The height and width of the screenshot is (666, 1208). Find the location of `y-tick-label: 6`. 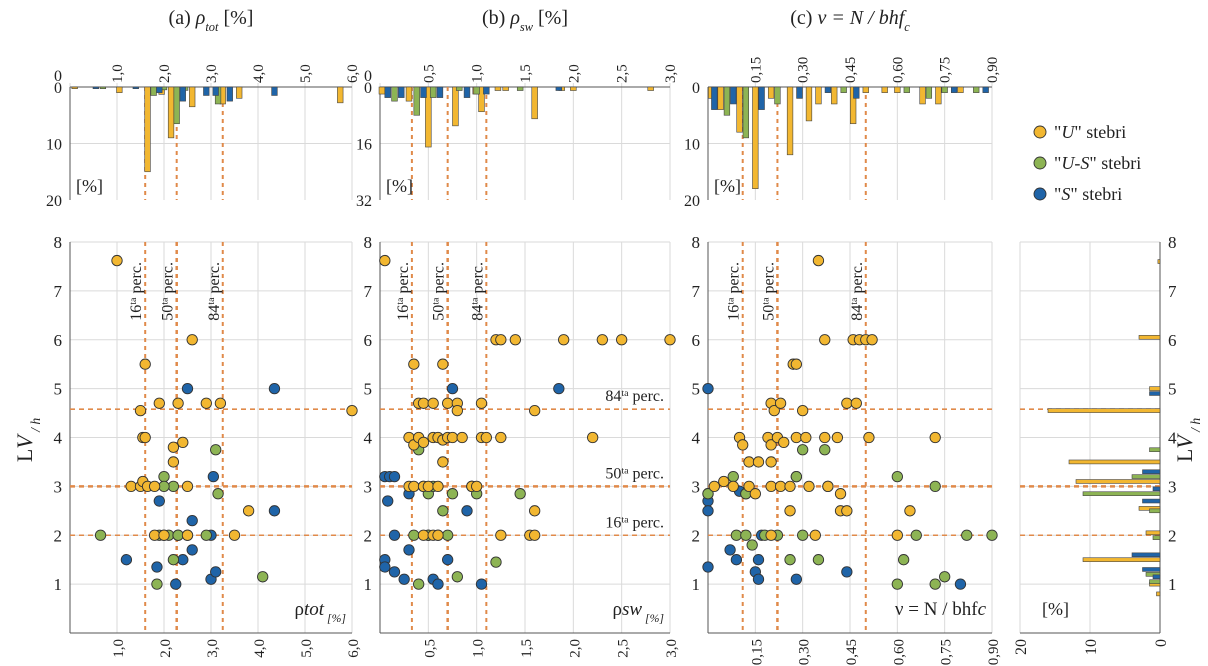

y-tick-label: 6 is located at coordinates (696, 340).